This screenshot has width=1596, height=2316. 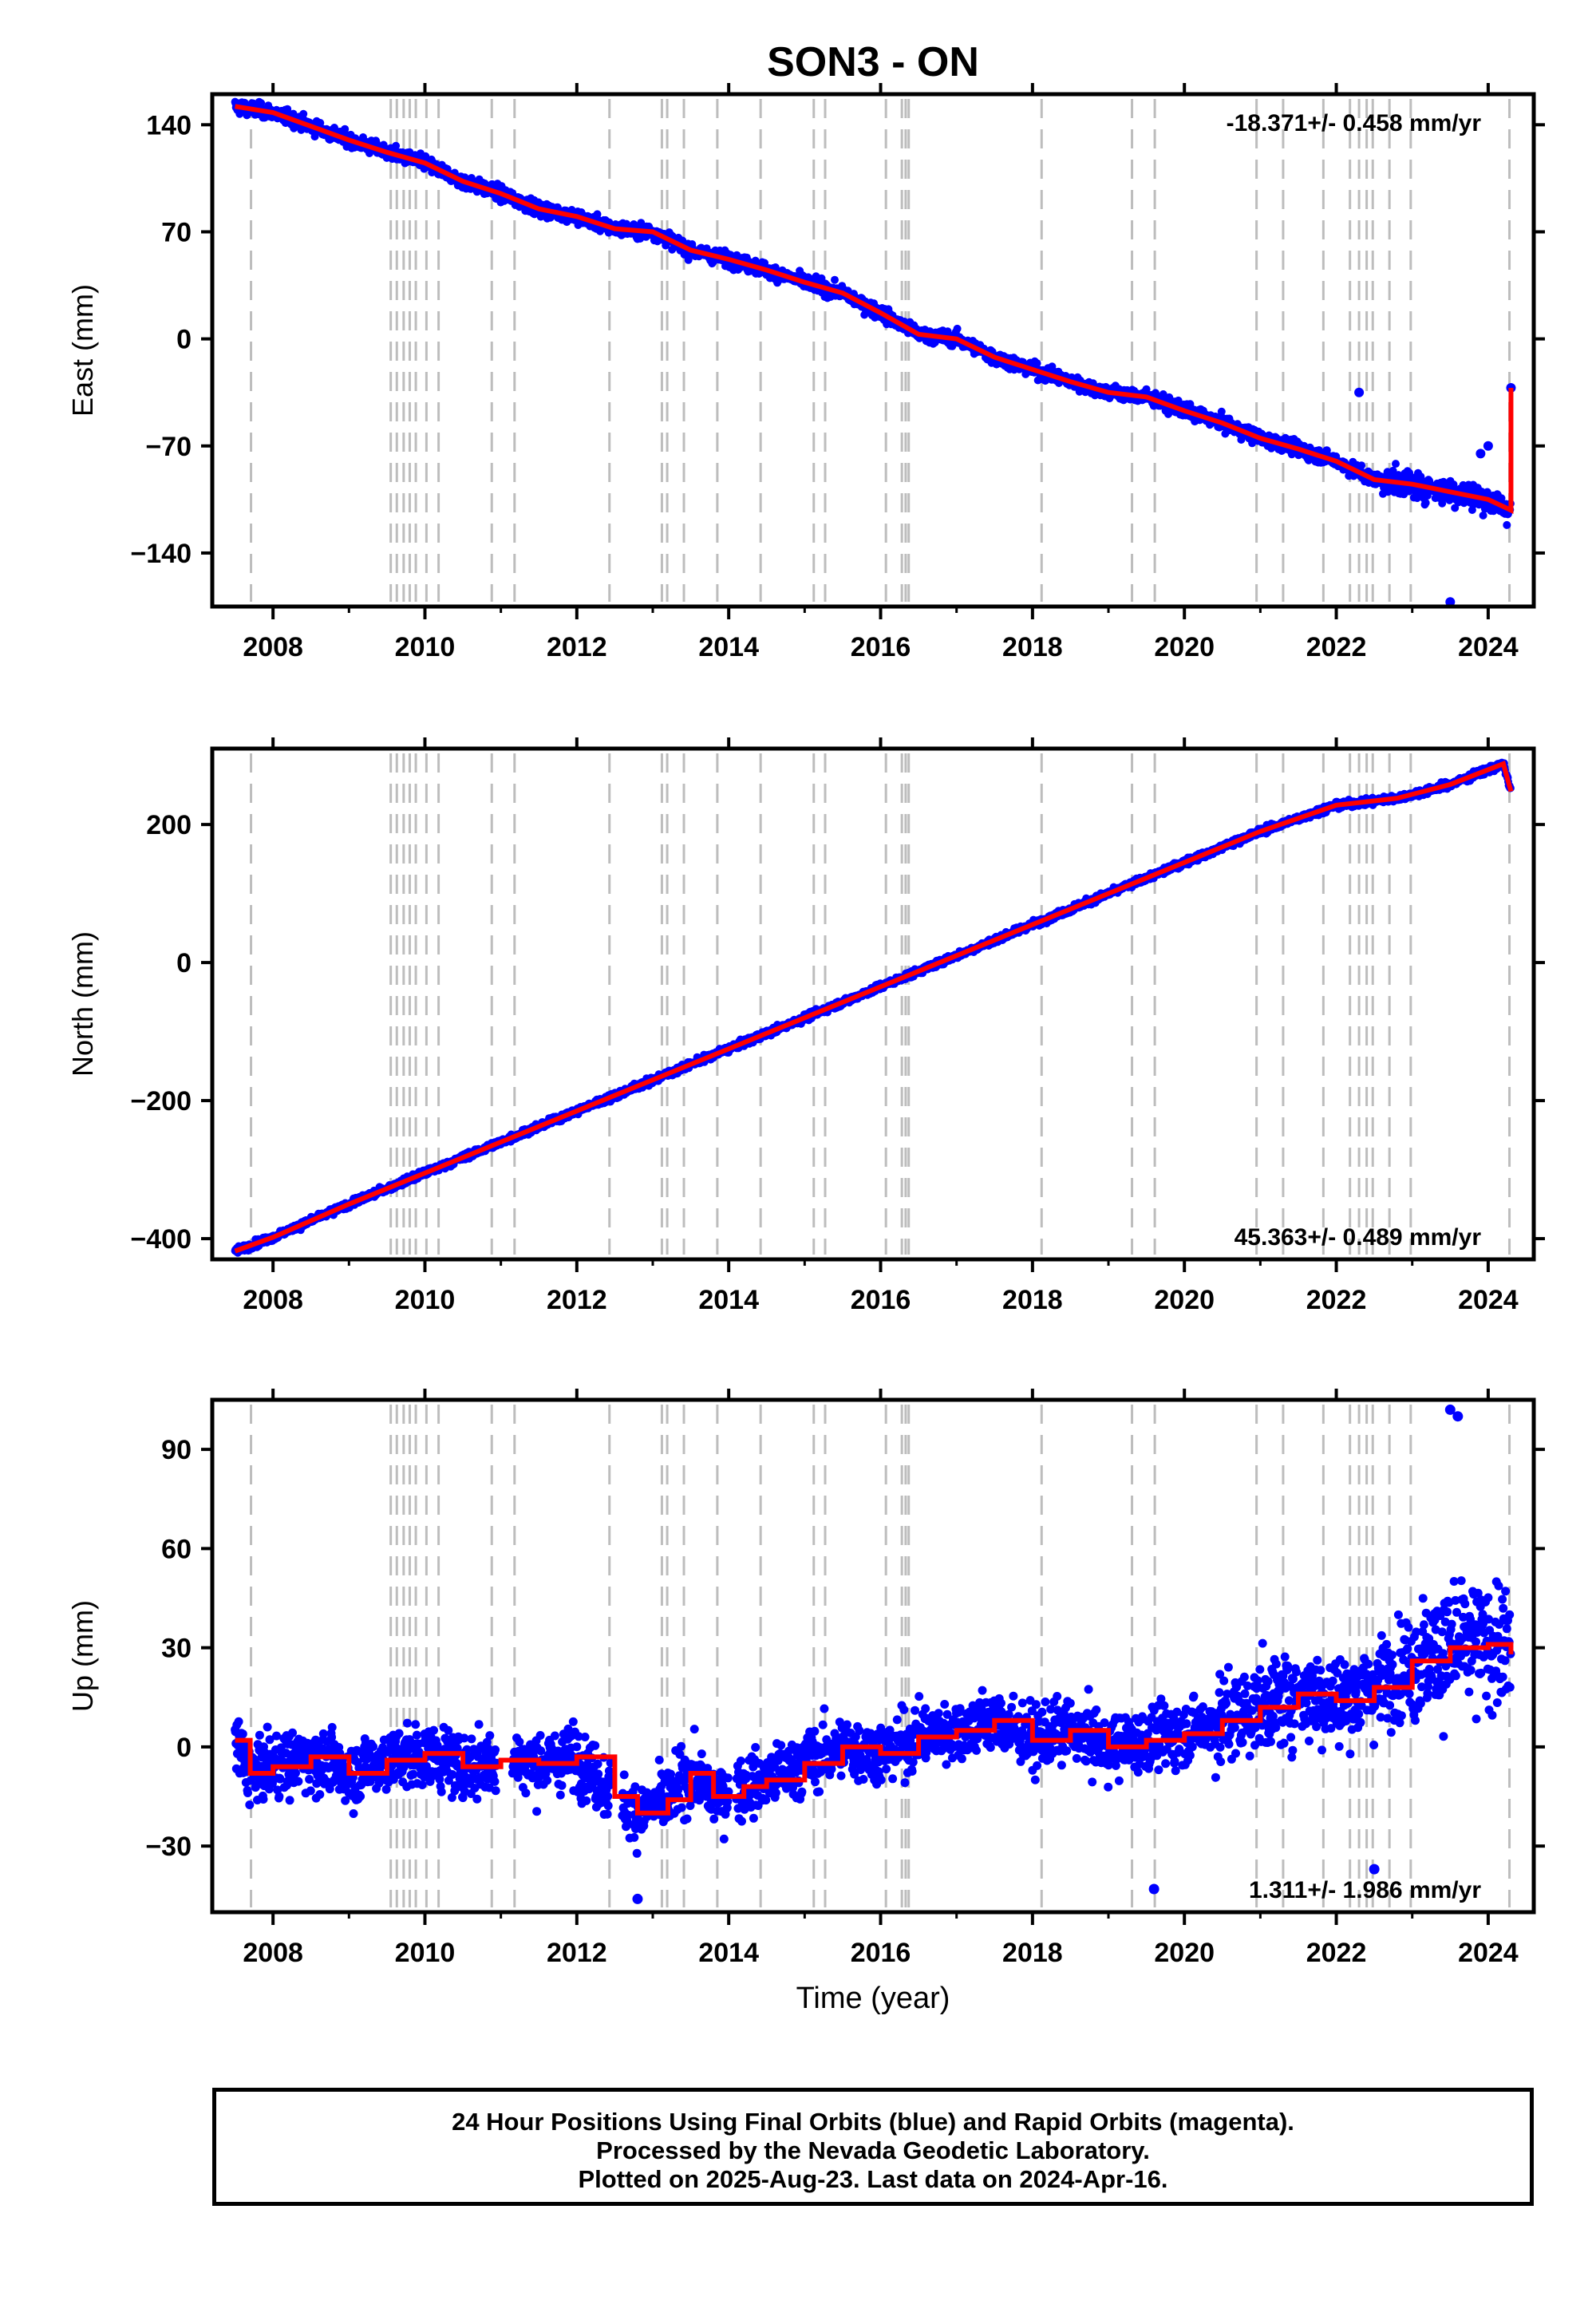 What do you see at coordinates (1184, 647) in the screenshot?
I see `x-tick-label: 2020` at bounding box center [1184, 647].